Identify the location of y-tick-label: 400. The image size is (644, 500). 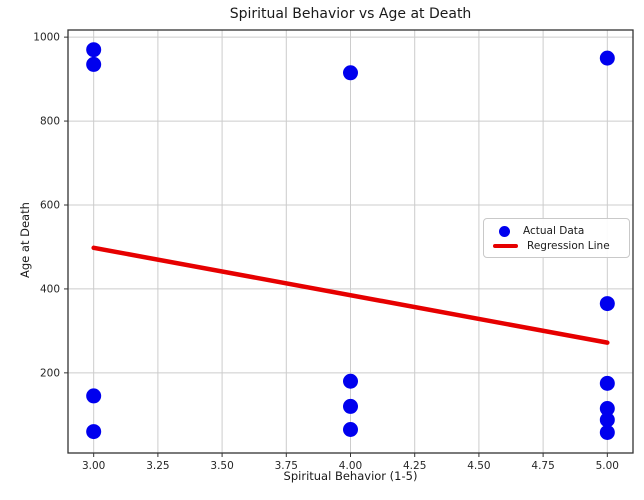
(50, 289).